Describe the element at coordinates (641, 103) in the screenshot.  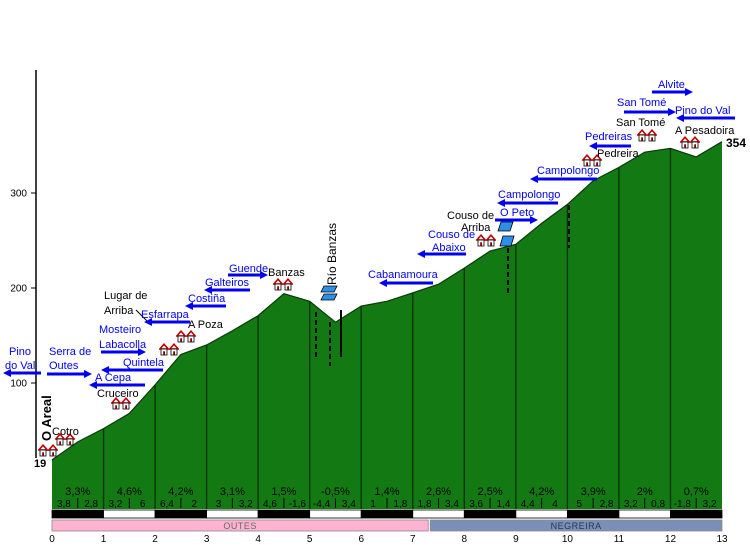
I see `nearby-label-san-tome: San Tomé` at that location.